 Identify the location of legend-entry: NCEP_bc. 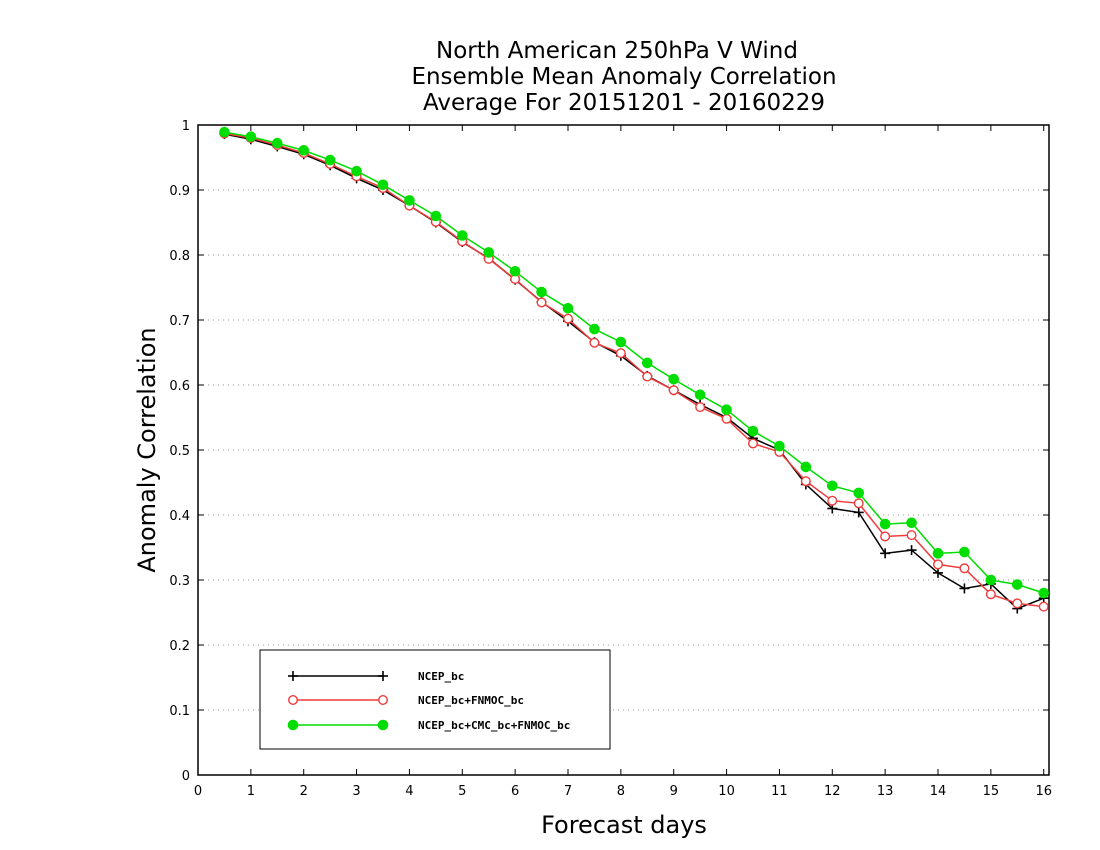
(376, 676).